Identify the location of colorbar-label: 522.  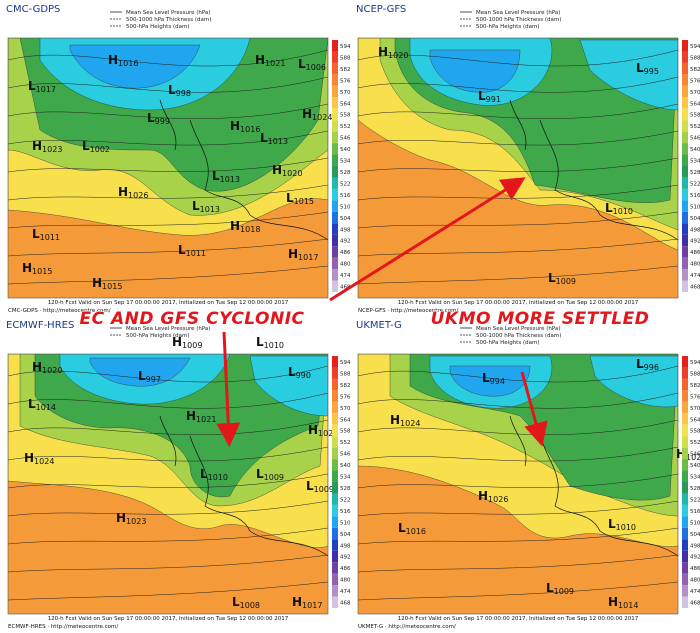
(345, 184).